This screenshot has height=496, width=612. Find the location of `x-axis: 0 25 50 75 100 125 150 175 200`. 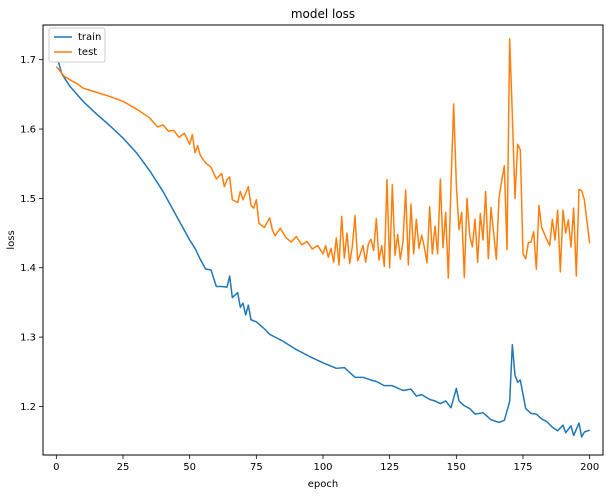

x-axis: 0 25 50 75 100 125 150 175 200 is located at coordinates (326, 464).